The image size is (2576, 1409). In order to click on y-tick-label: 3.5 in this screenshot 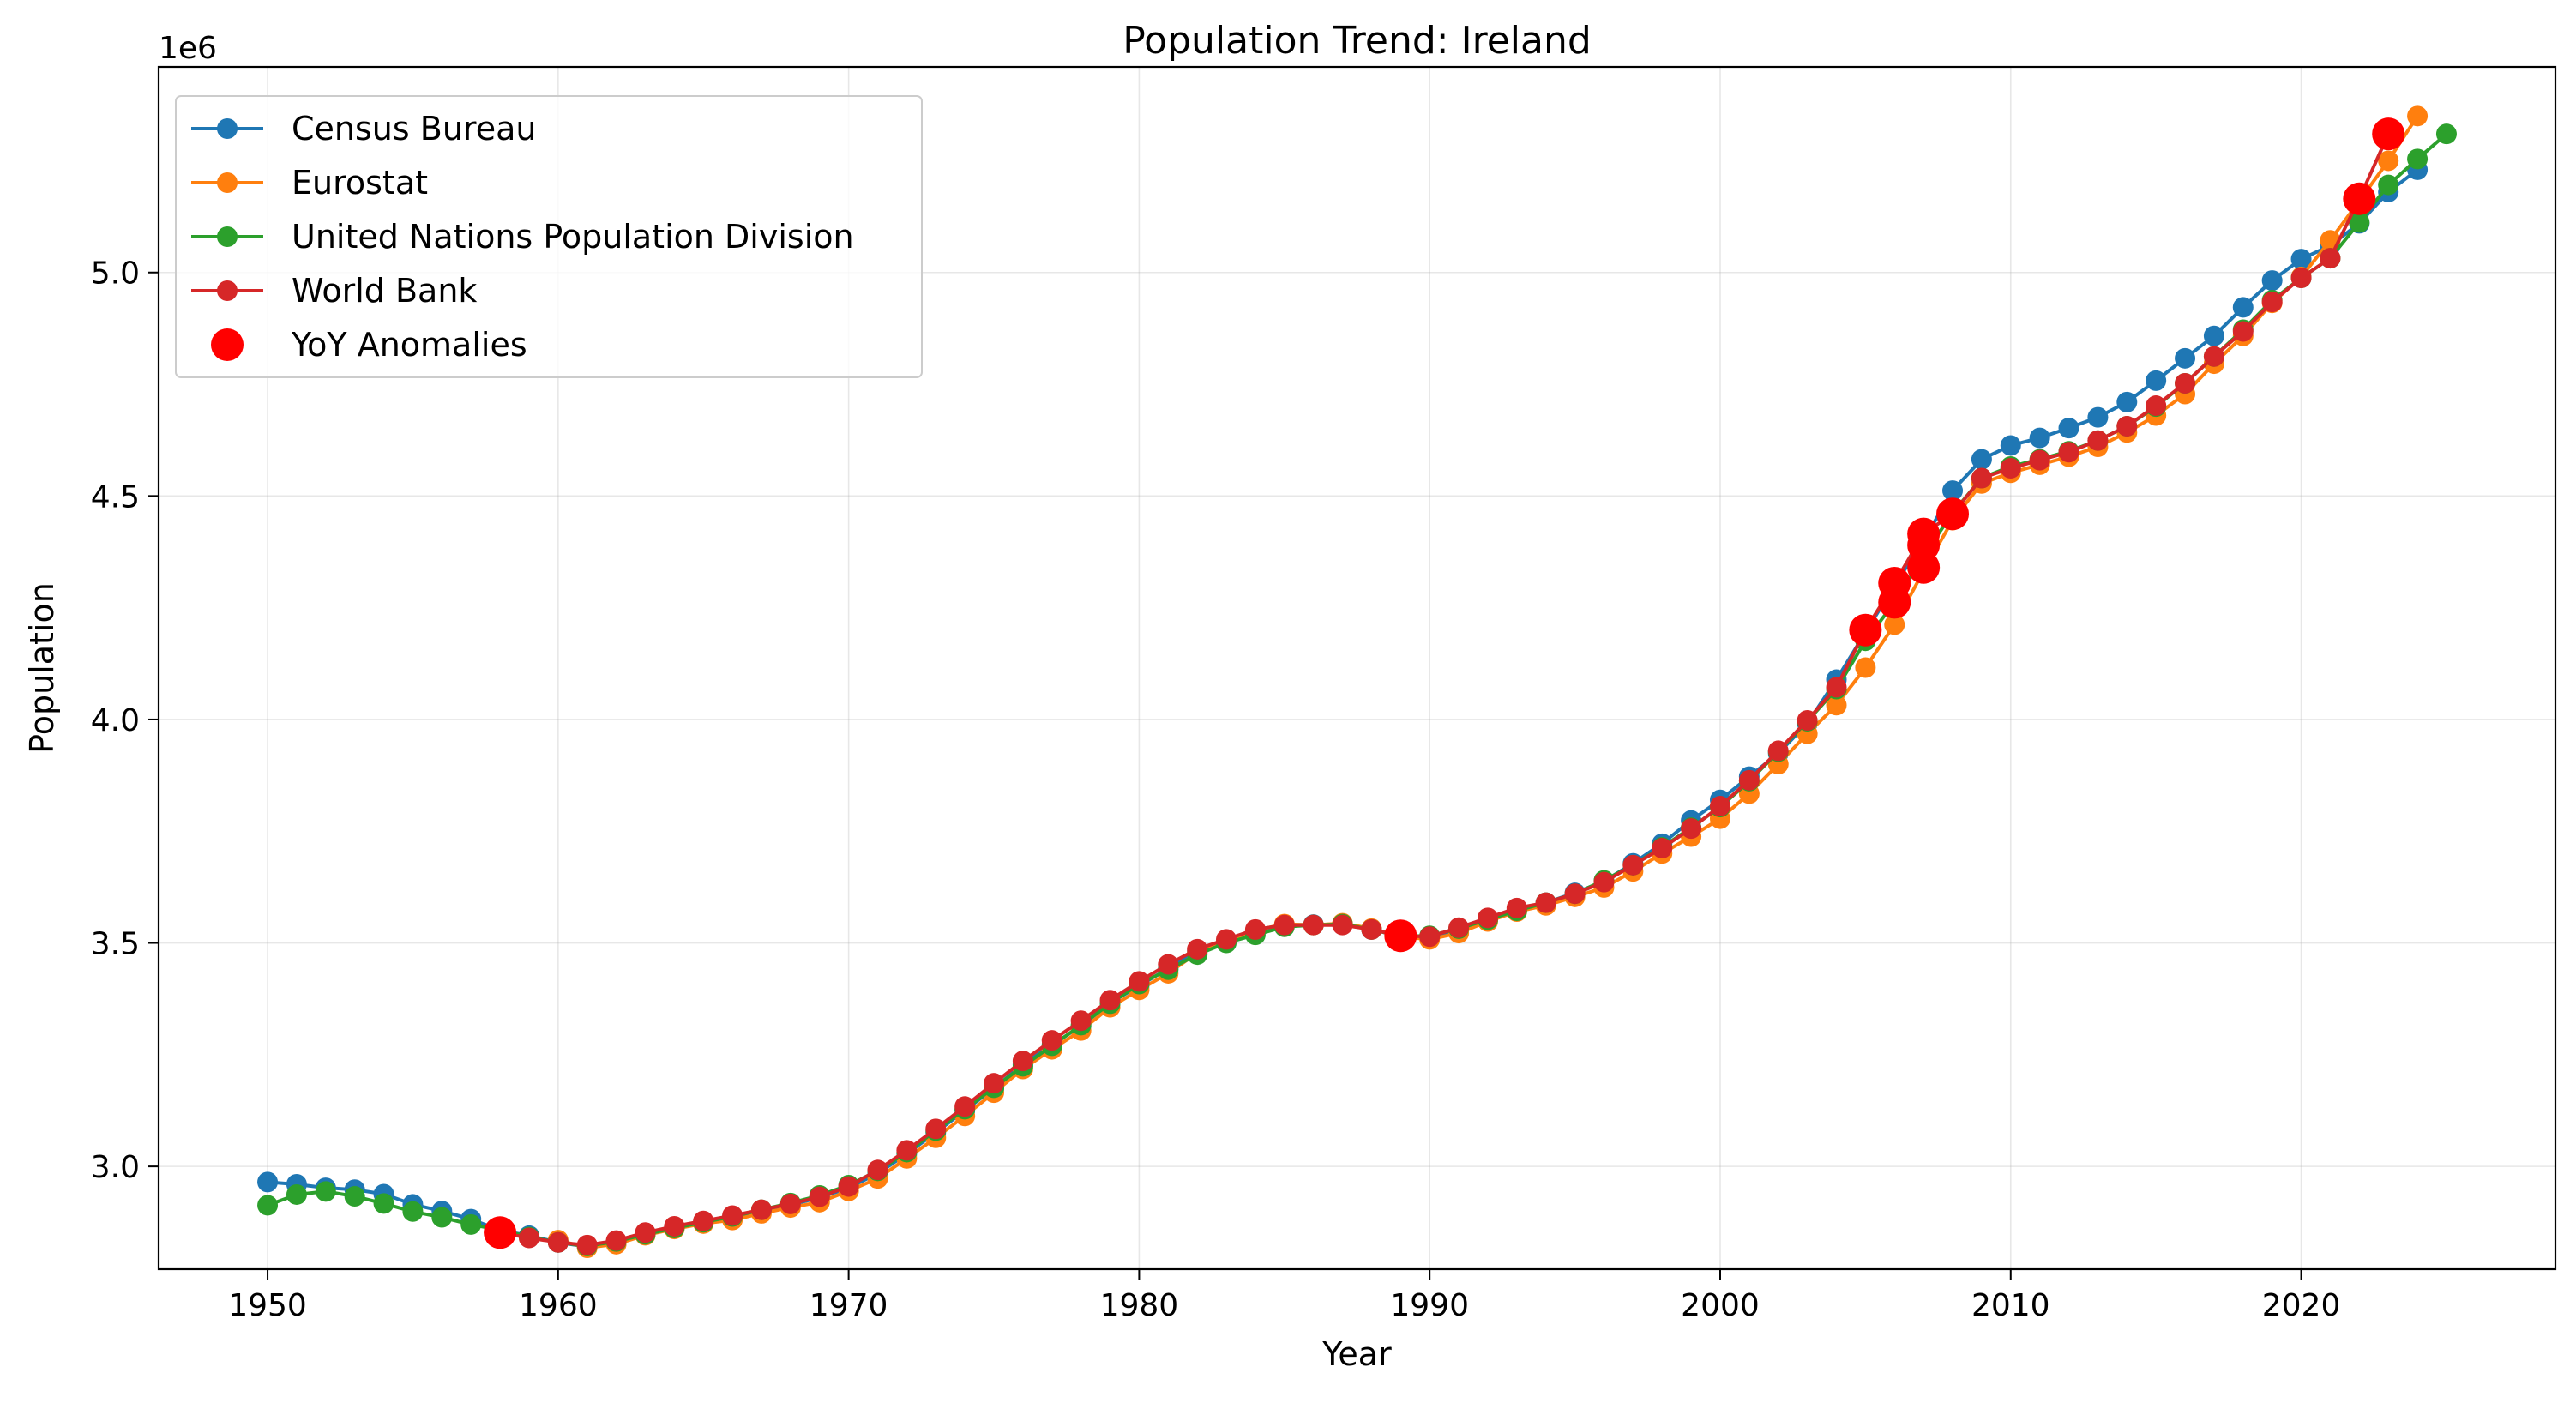, I will do `click(115, 944)`.